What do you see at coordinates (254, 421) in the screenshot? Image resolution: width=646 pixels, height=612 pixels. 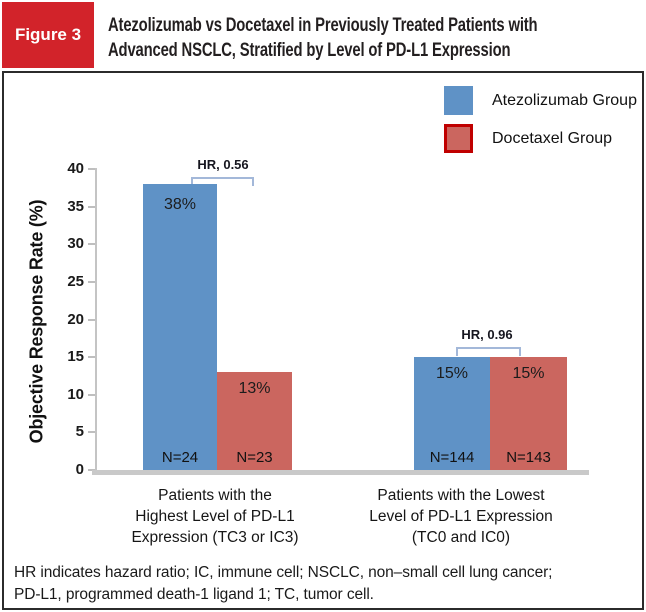 I see `bar-docetaxel-highest: 13% N=23` at bounding box center [254, 421].